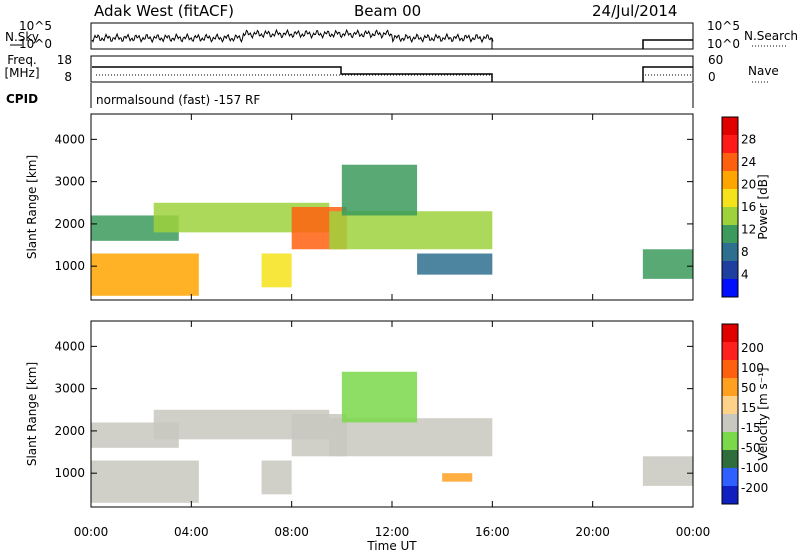 Image resolution: width=800 pixels, height=554 pixels. I want to click on nsky-frame, so click(392, 36).